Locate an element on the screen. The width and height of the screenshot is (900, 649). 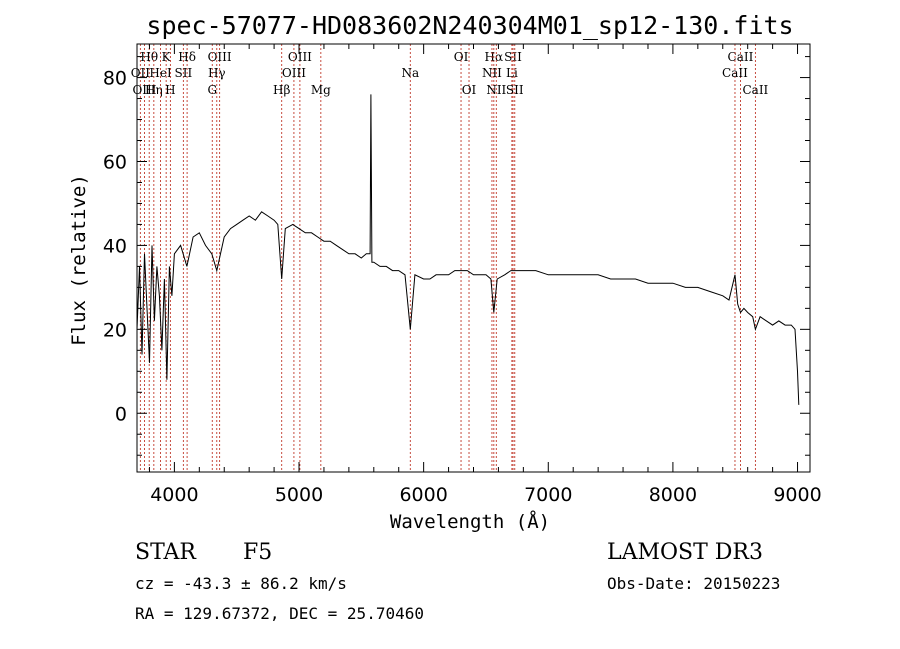
x-tick-label: 4000 is located at coordinates (174, 495).